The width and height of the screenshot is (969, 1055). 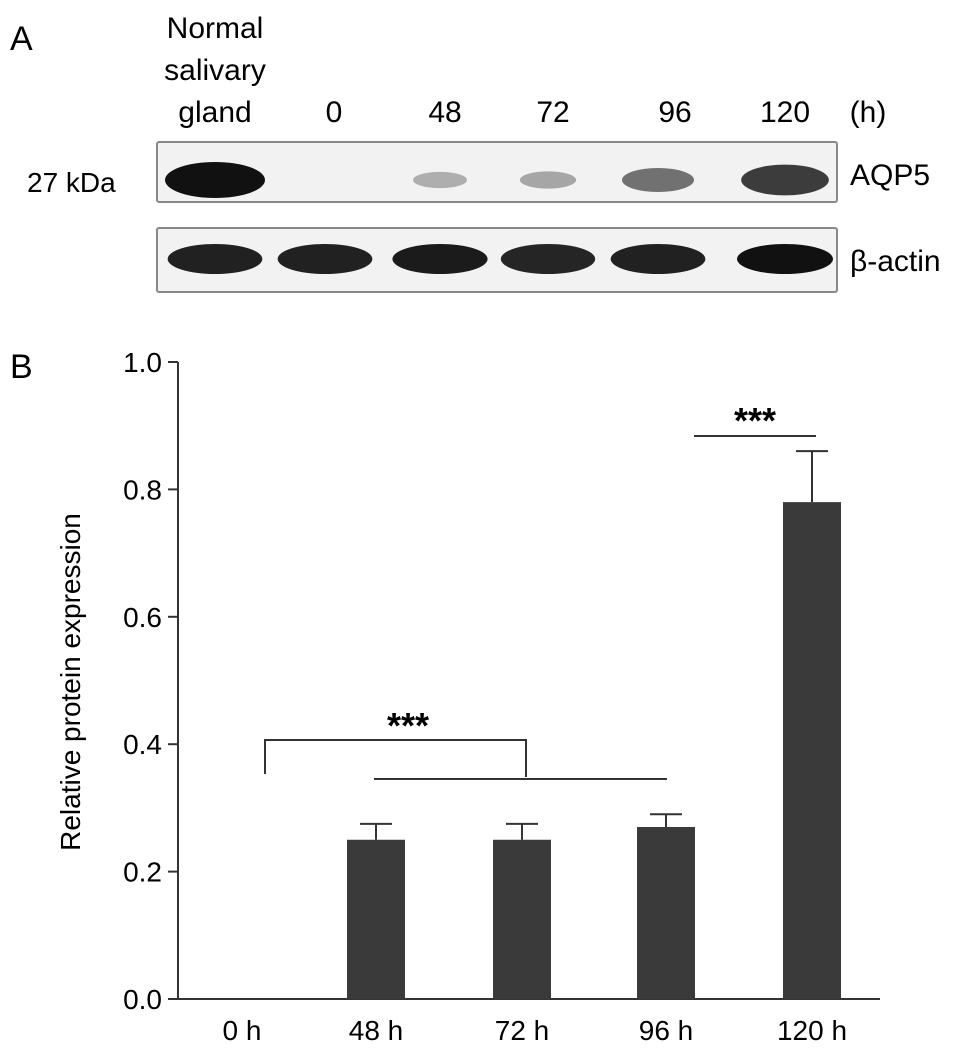 I want to click on significance-marker-left: ***, so click(x=408, y=725).